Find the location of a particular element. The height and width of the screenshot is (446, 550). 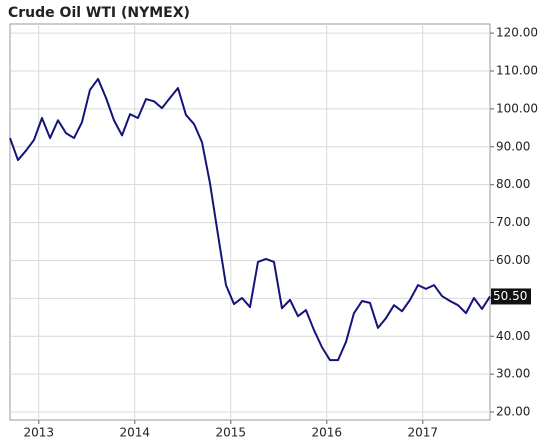

y-tick-label: 90.00 is located at coordinates (513, 146).